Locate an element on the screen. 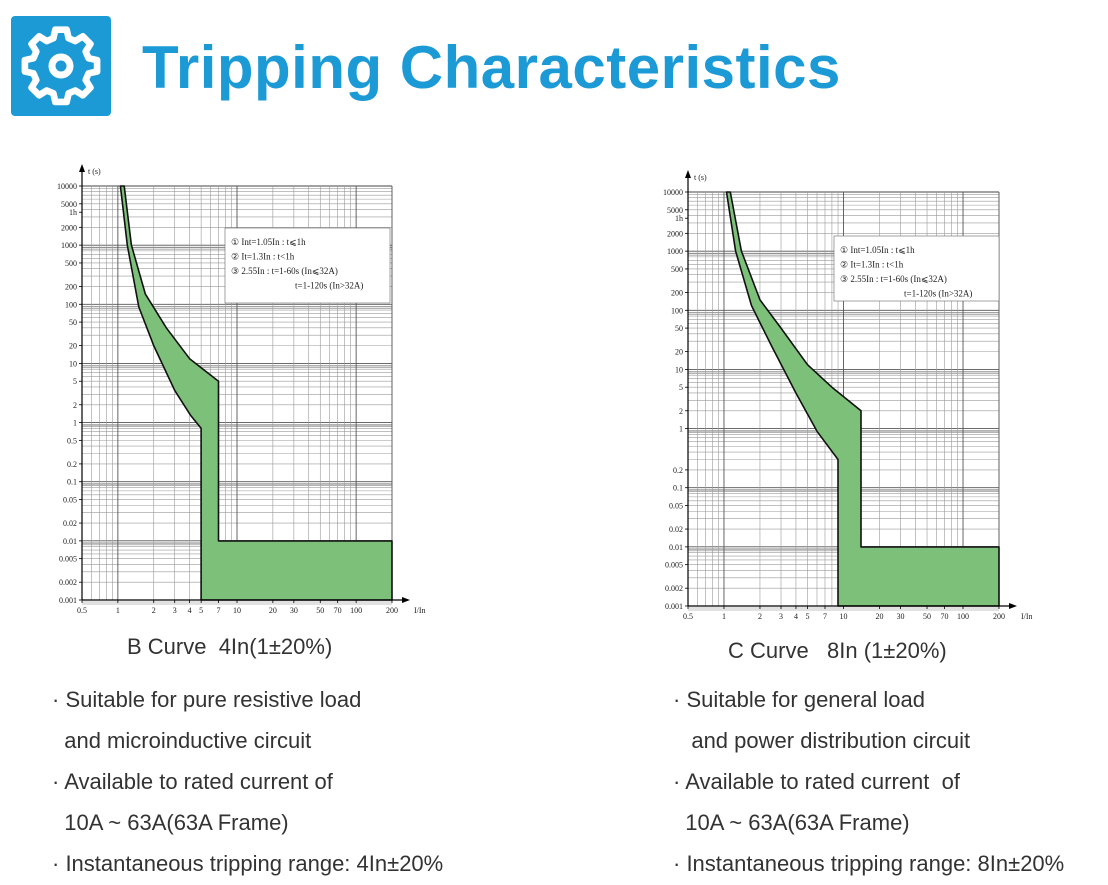 Image resolution: width=1108 pixels, height=885 pixels. list-item: 10A ~ 63A(63A Frame) is located at coordinates (170, 822).